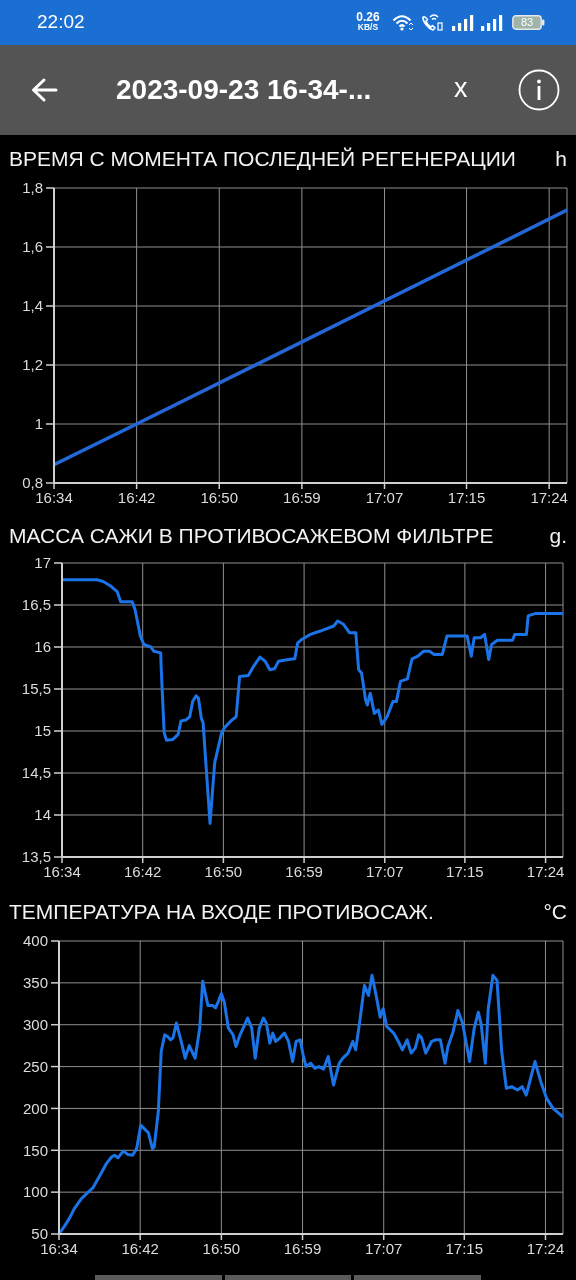 The width and height of the screenshot is (576, 1280). Describe the element at coordinates (42, 815) in the screenshot. I see `y-tick-label: 14` at that location.